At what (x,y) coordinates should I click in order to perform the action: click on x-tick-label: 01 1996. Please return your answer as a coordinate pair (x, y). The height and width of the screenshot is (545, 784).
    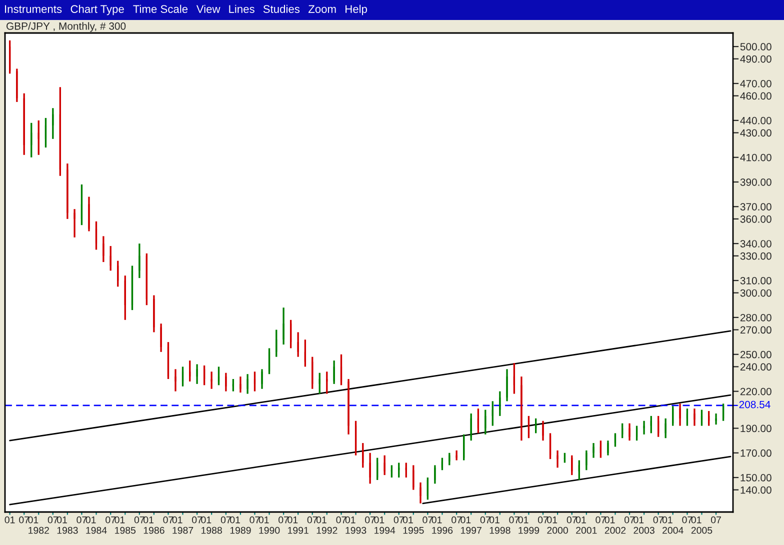
    Looking at the image, I should click on (442, 525).